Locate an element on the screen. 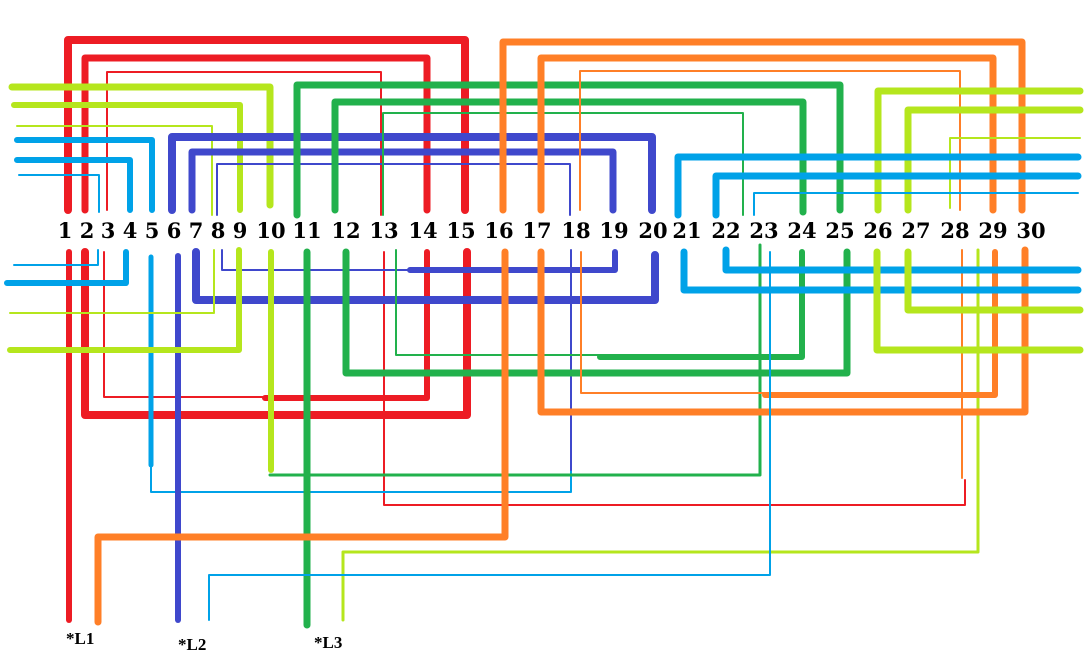 This screenshot has width=1088, height=662. terminal-label-1: 1 is located at coordinates (65, 230).